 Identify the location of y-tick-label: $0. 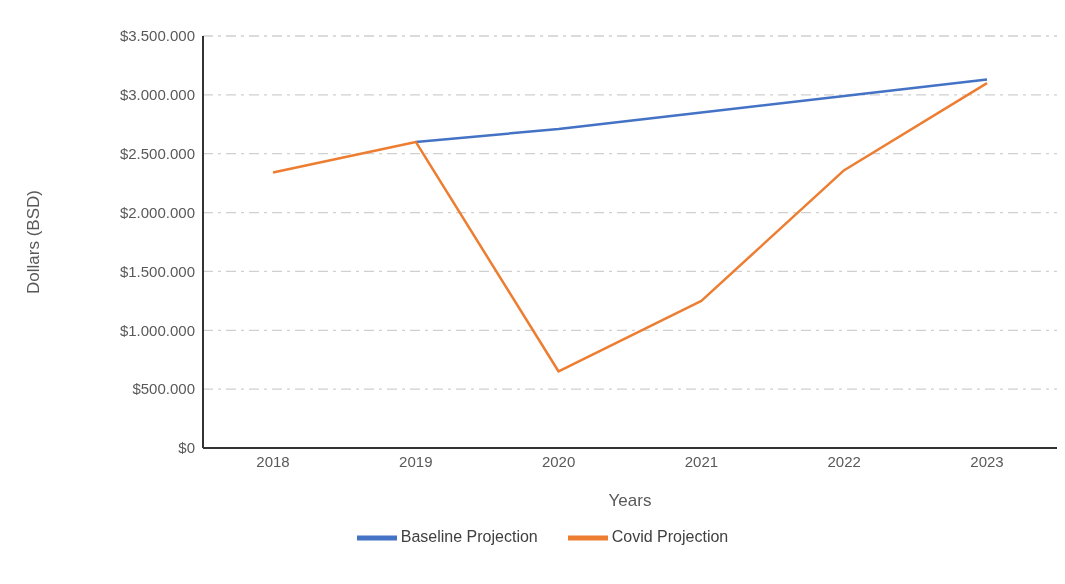
(186, 448).